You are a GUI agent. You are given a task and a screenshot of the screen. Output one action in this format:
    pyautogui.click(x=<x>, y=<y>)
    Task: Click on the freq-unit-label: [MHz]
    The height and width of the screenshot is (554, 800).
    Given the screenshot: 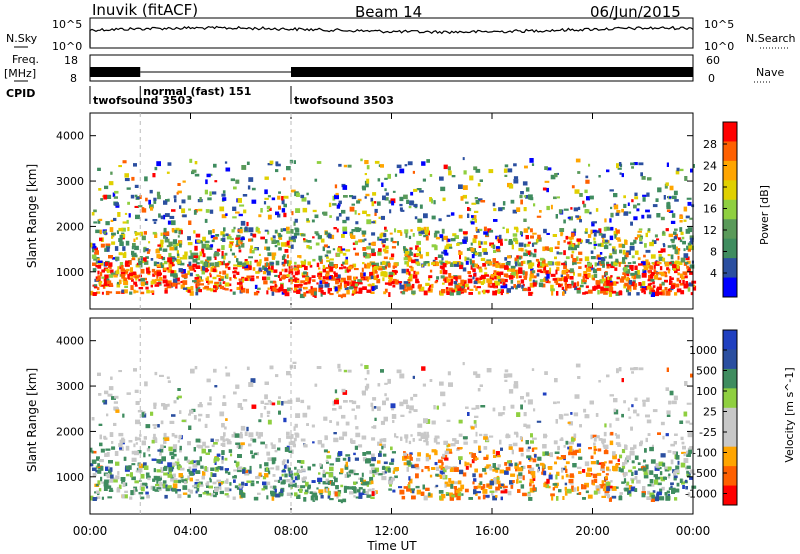 What is the action you would take?
    pyautogui.click(x=20, y=73)
    